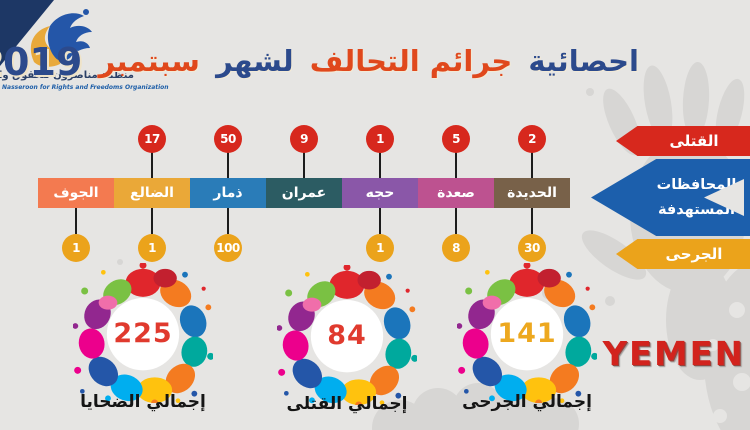 The height and width of the screenshot is (430, 750). I want to click on killed-count-dhamar: 50, so click(228, 139).